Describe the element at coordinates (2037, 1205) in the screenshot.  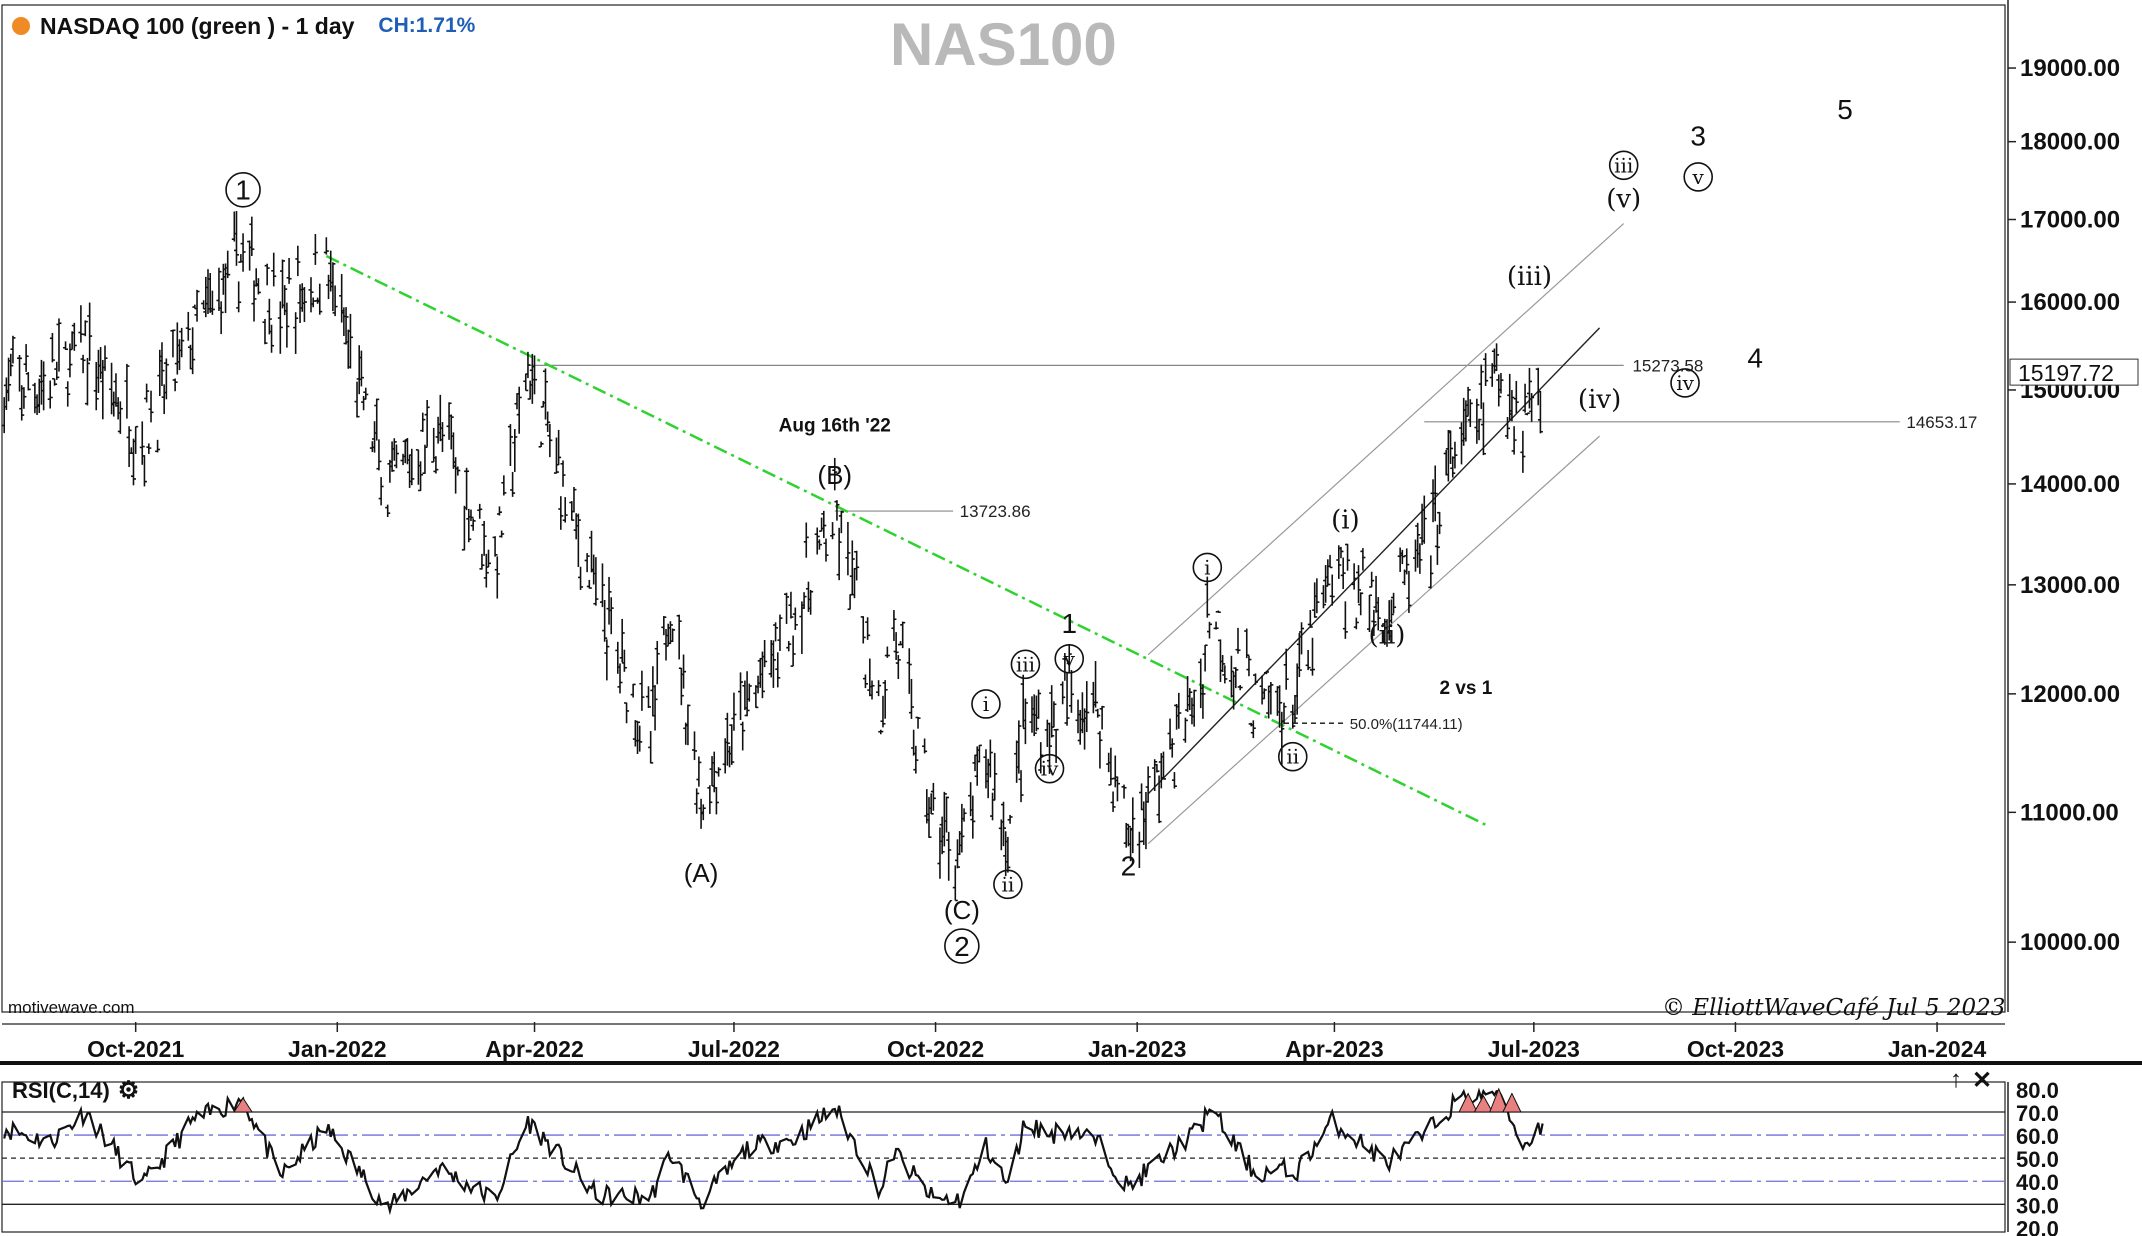
I see `rsi-tick-label: 30.0` at that location.